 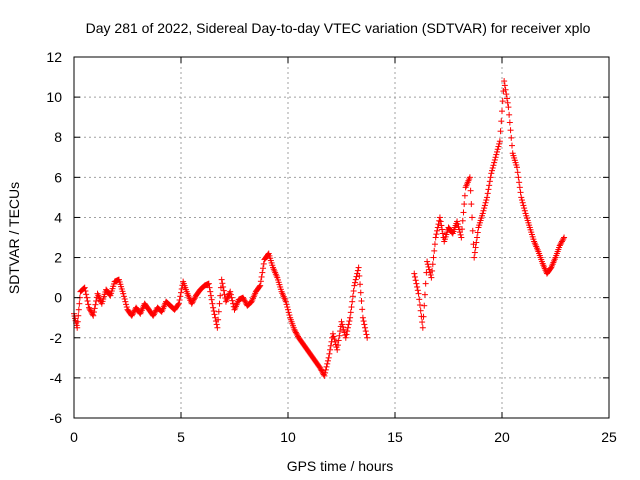 I want to click on x-tick-label: 5, so click(x=181, y=437).